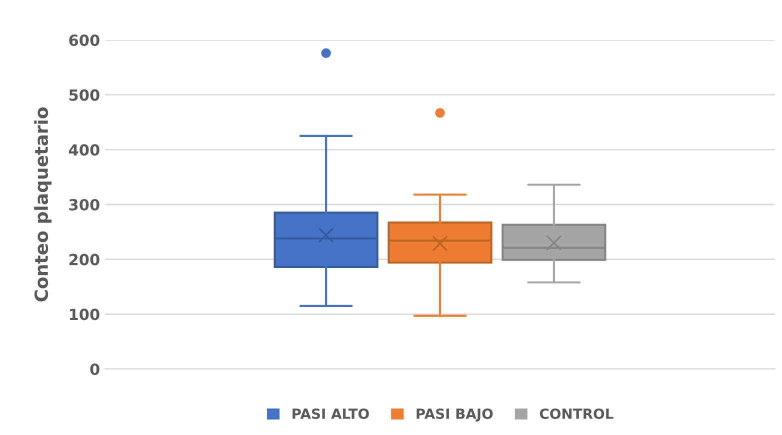 This screenshot has width=782, height=435. What do you see at coordinates (43, 204) in the screenshot?
I see `y-axis-title: Conteo plaquetario` at bounding box center [43, 204].